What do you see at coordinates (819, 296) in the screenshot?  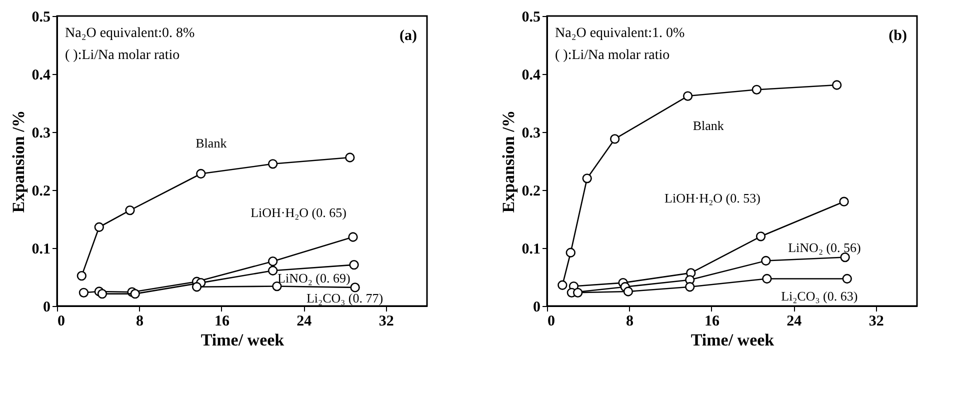 I see `series-label: Li₂CO₃ (0. 63)` at bounding box center [819, 296].